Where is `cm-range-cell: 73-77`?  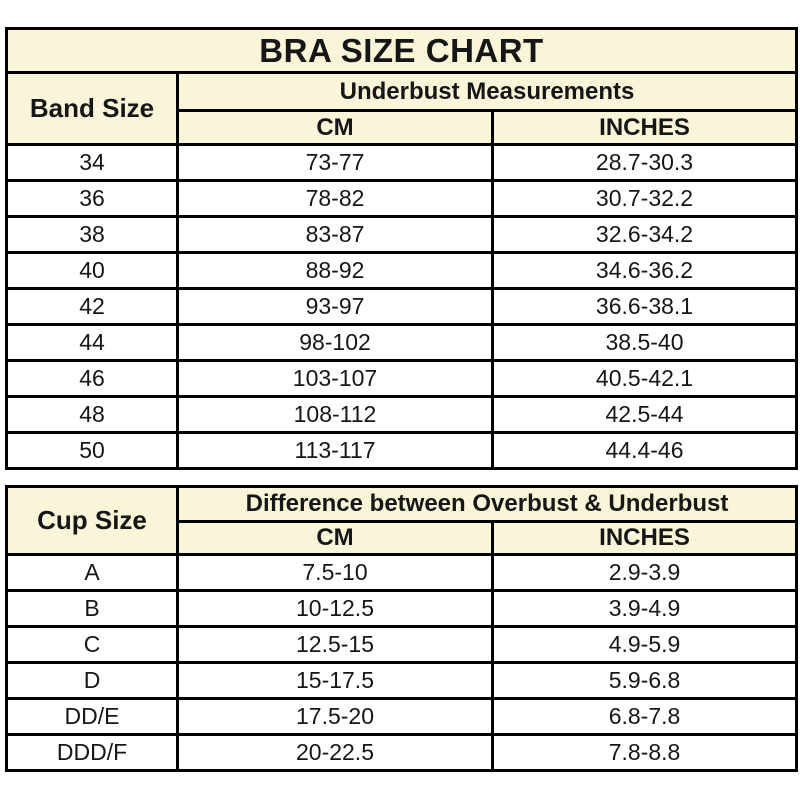 cm-range-cell: 73-77 is located at coordinates (335, 162).